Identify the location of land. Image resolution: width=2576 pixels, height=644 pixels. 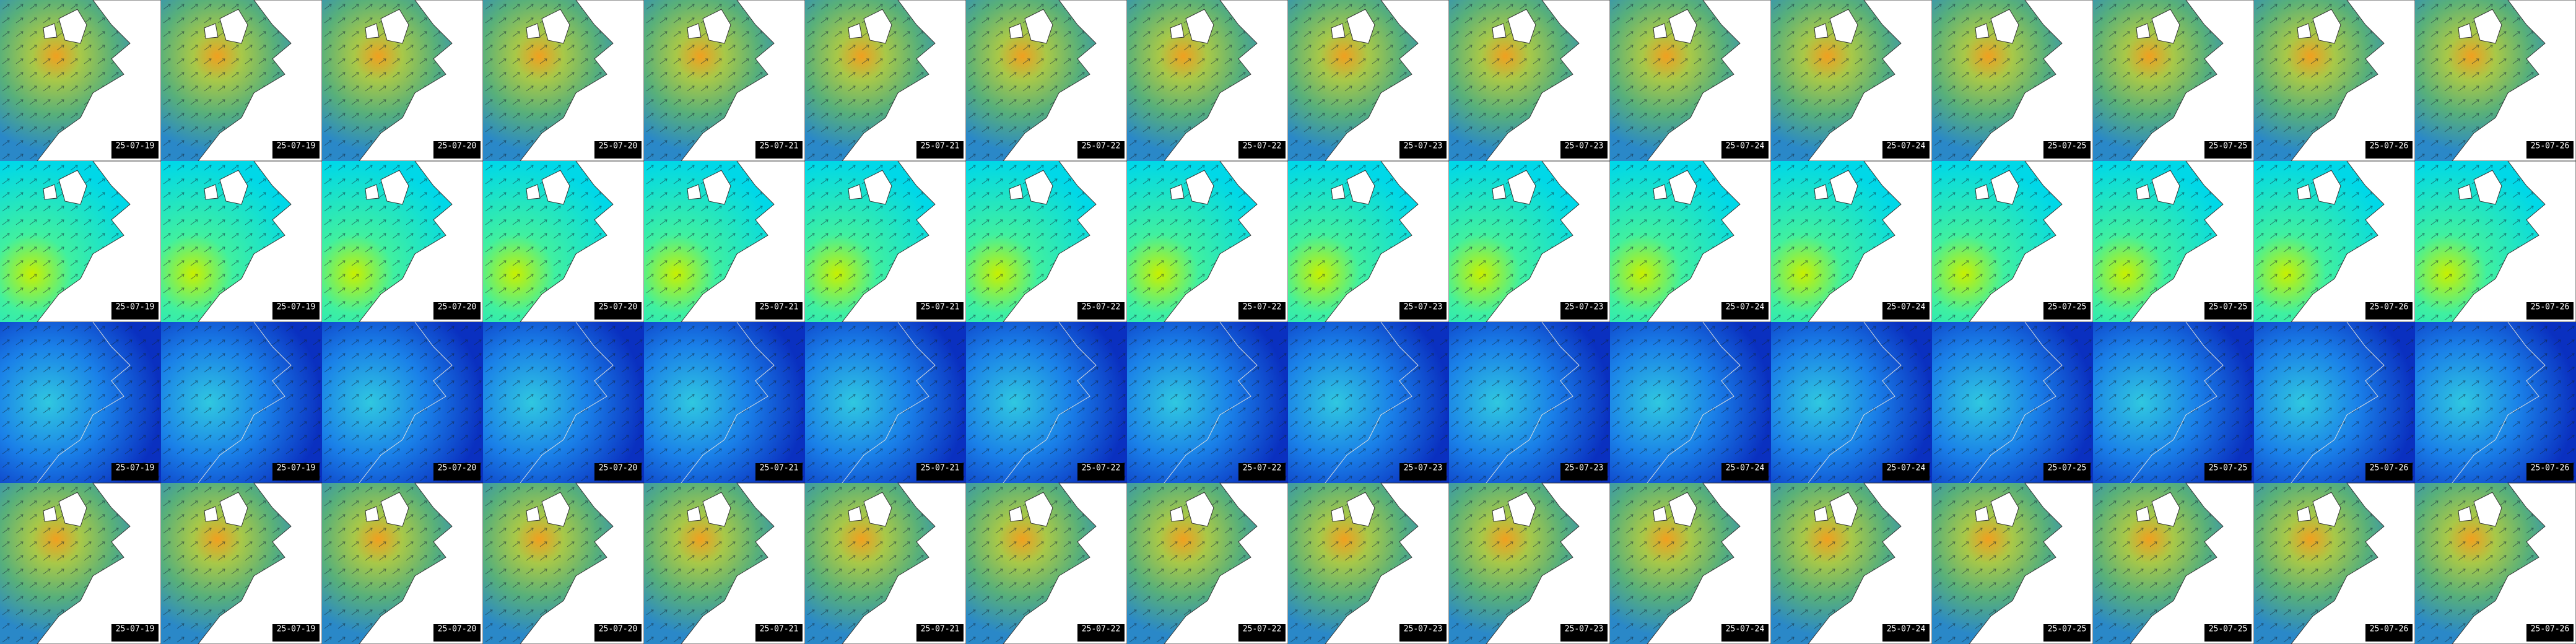
(2513, 81).